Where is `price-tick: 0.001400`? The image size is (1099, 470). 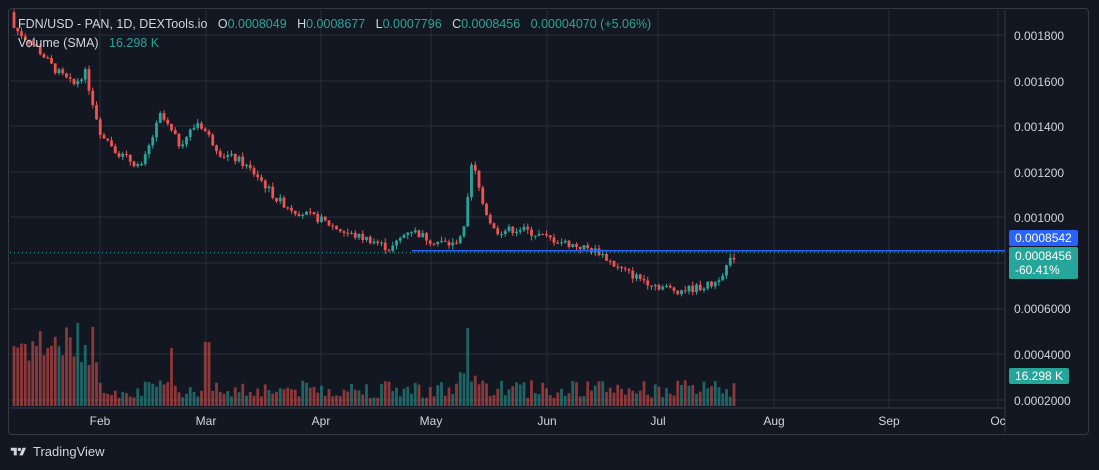
price-tick: 0.001400 is located at coordinates (1039, 127).